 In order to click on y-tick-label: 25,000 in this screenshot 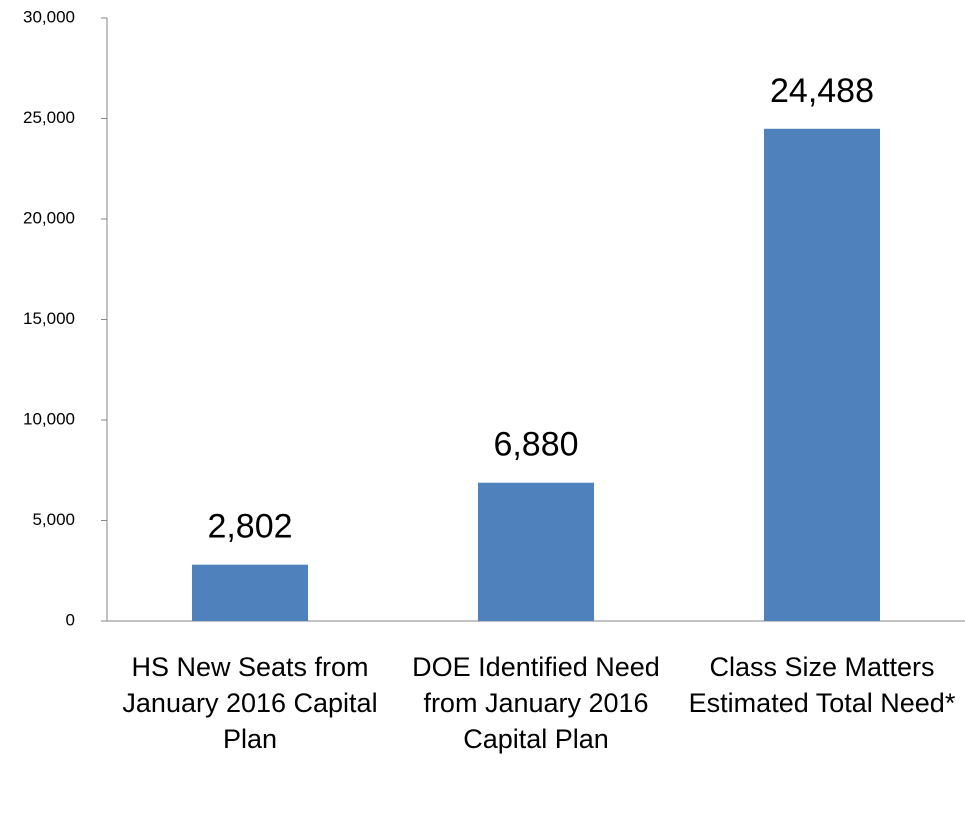, I will do `click(49, 117)`.